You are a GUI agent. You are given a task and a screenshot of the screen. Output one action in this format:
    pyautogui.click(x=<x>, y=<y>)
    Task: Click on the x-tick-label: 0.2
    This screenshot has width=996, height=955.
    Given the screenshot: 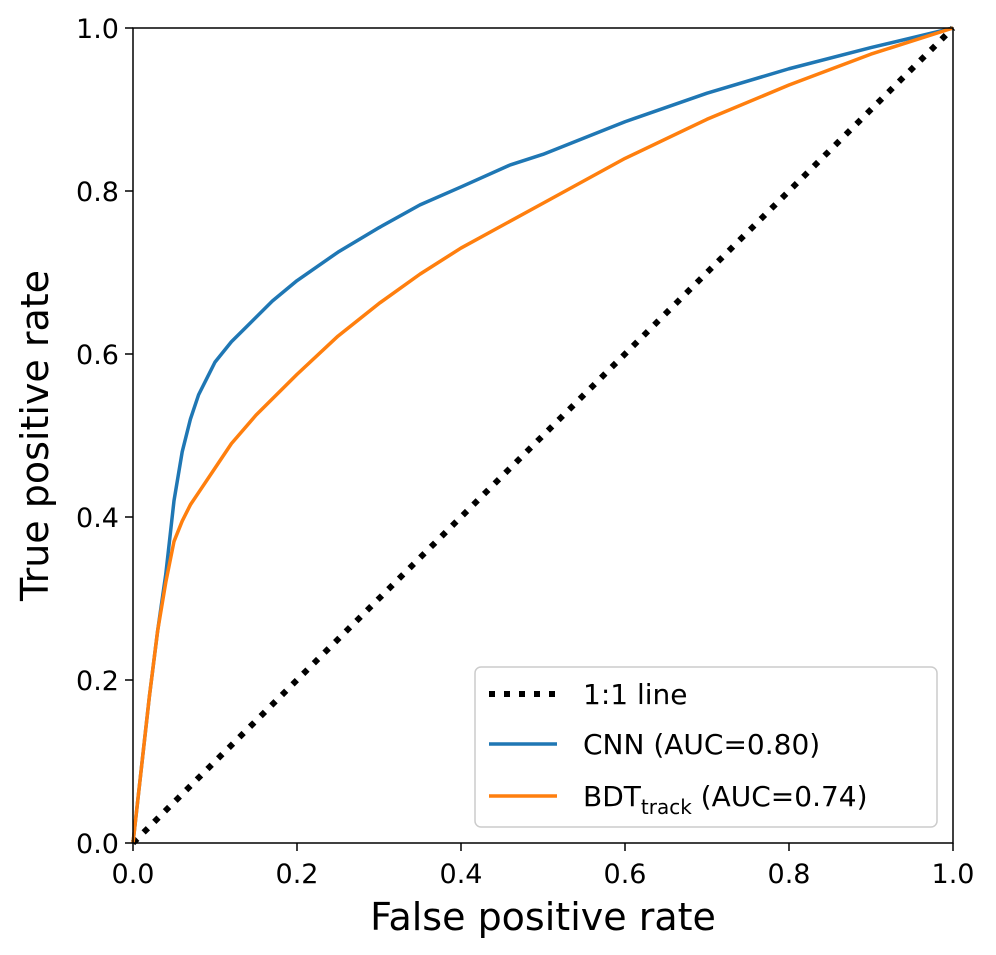 What is the action you would take?
    pyautogui.click(x=297, y=874)
    